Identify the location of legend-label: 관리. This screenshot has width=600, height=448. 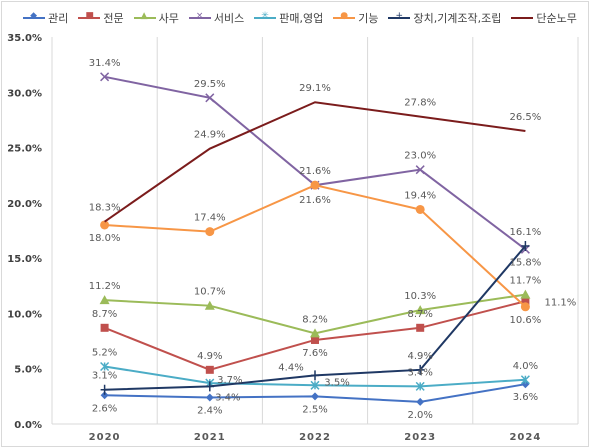
(58, 18).